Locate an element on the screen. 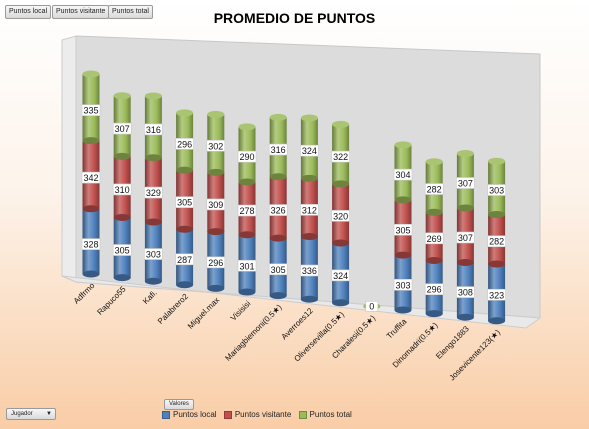  data-label: 320 is located at coordinates (340, 216).